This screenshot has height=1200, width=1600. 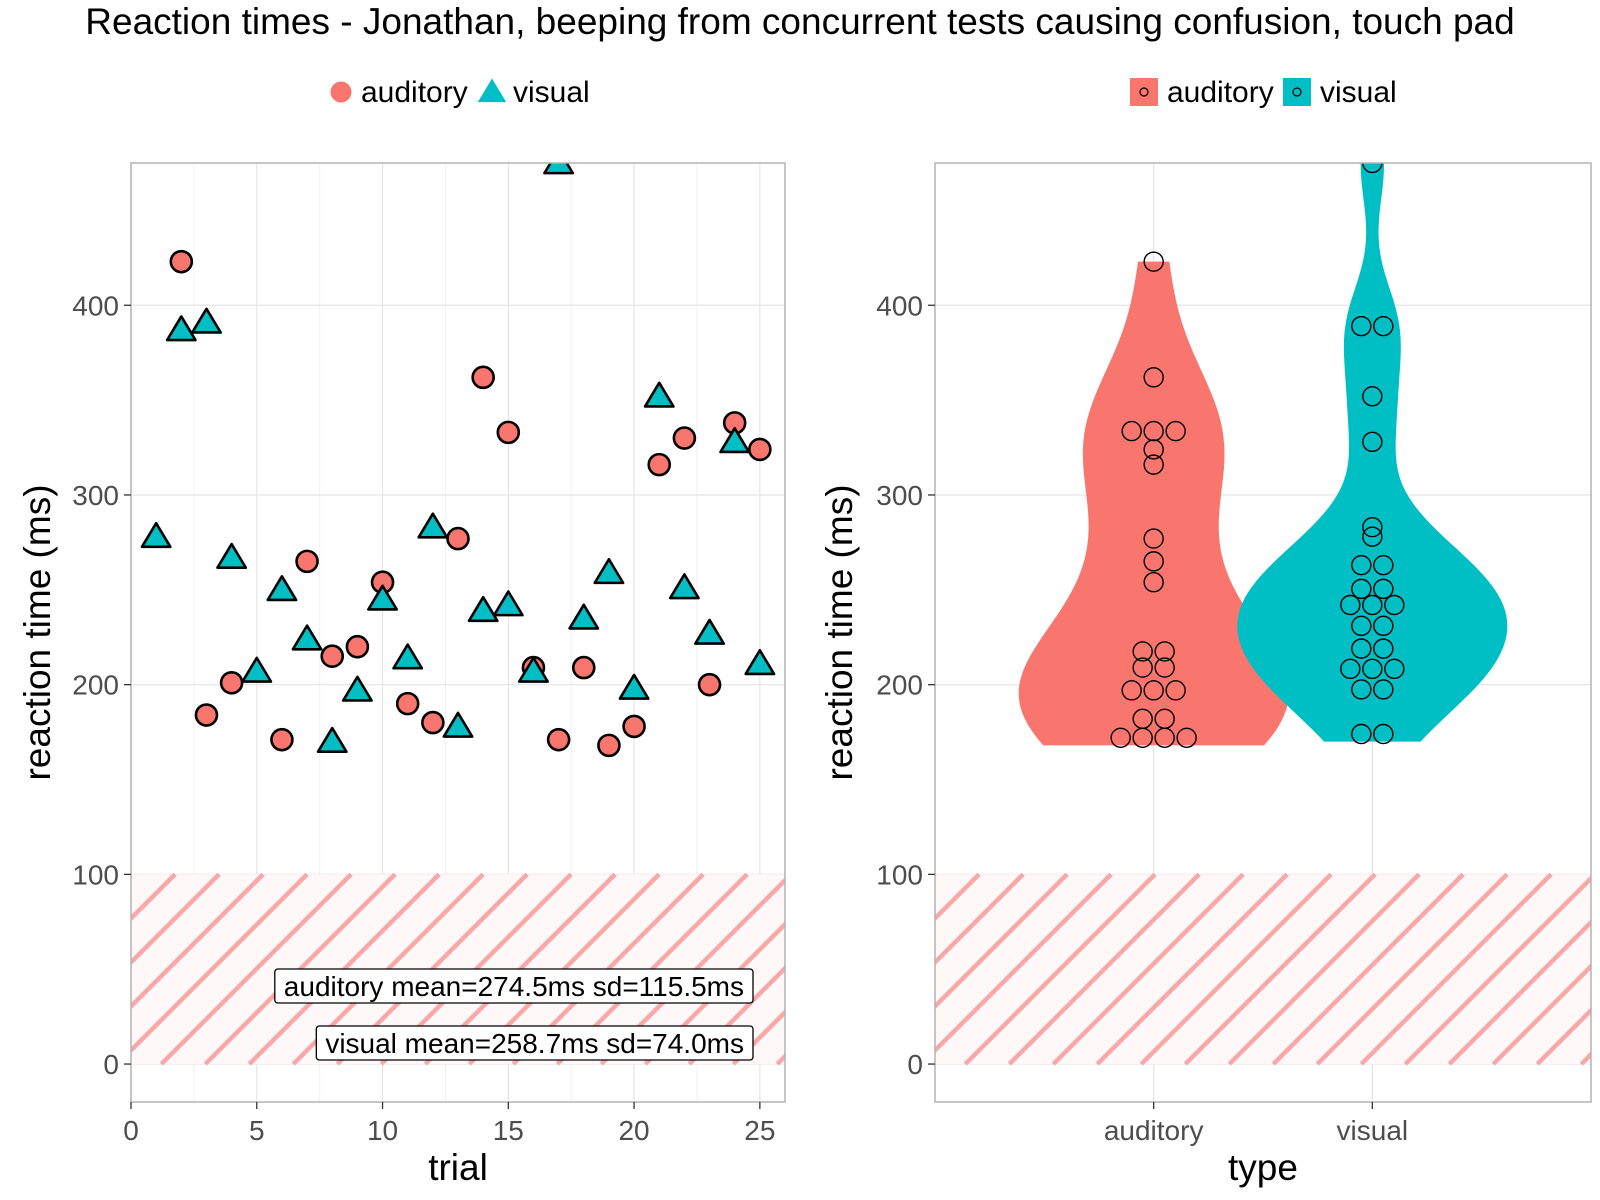 What do you see at coordinates (633, 1130) in the screenshot?
I see `x-tick-label: 20` at bounding box center [633, 1130].